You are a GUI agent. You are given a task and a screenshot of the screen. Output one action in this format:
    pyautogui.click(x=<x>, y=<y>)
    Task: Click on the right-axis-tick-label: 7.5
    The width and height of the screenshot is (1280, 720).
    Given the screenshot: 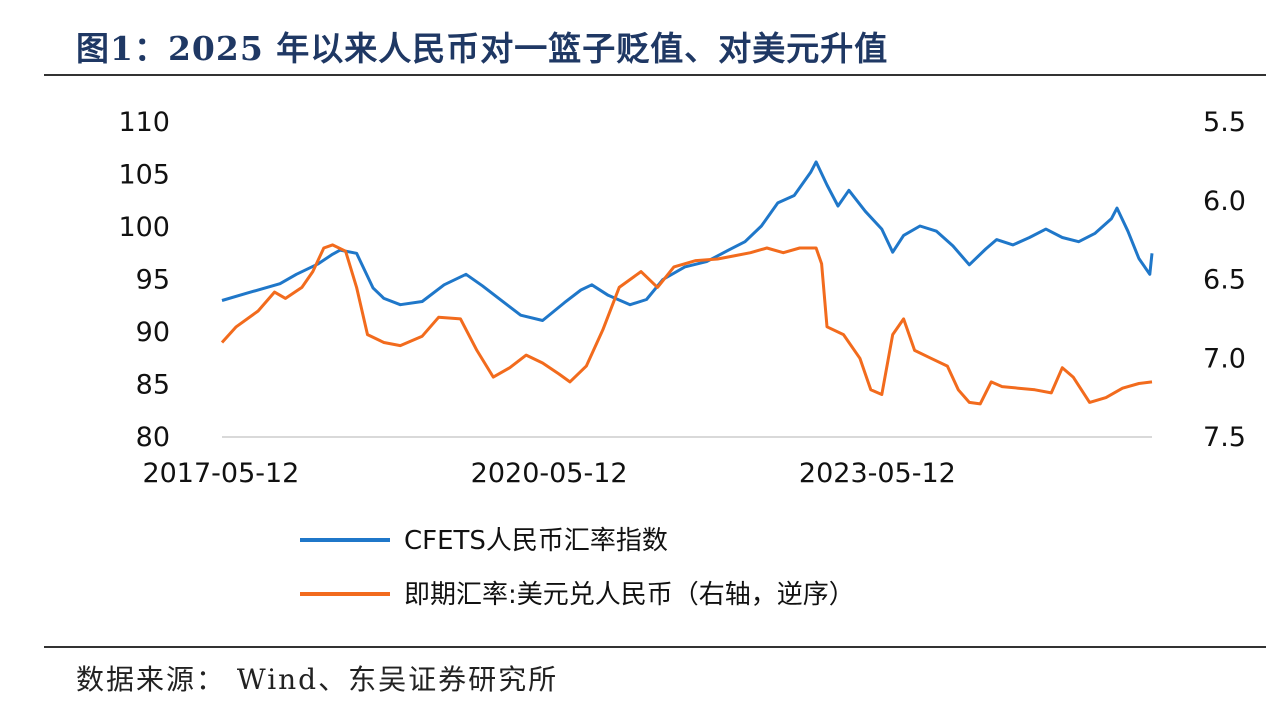 What is the action you would take?
    pyautogui.click(x=1224, y=437)
    